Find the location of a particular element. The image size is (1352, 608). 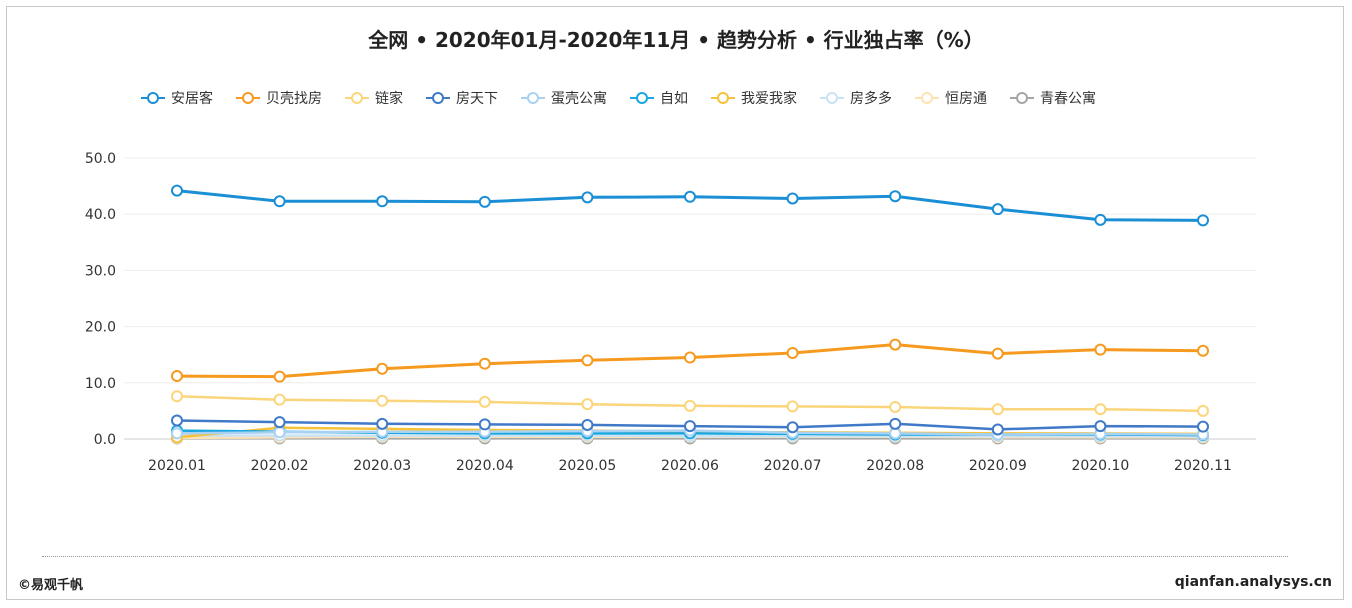

x-tick-label: 2020.05 is located at coordinates (587, 466).